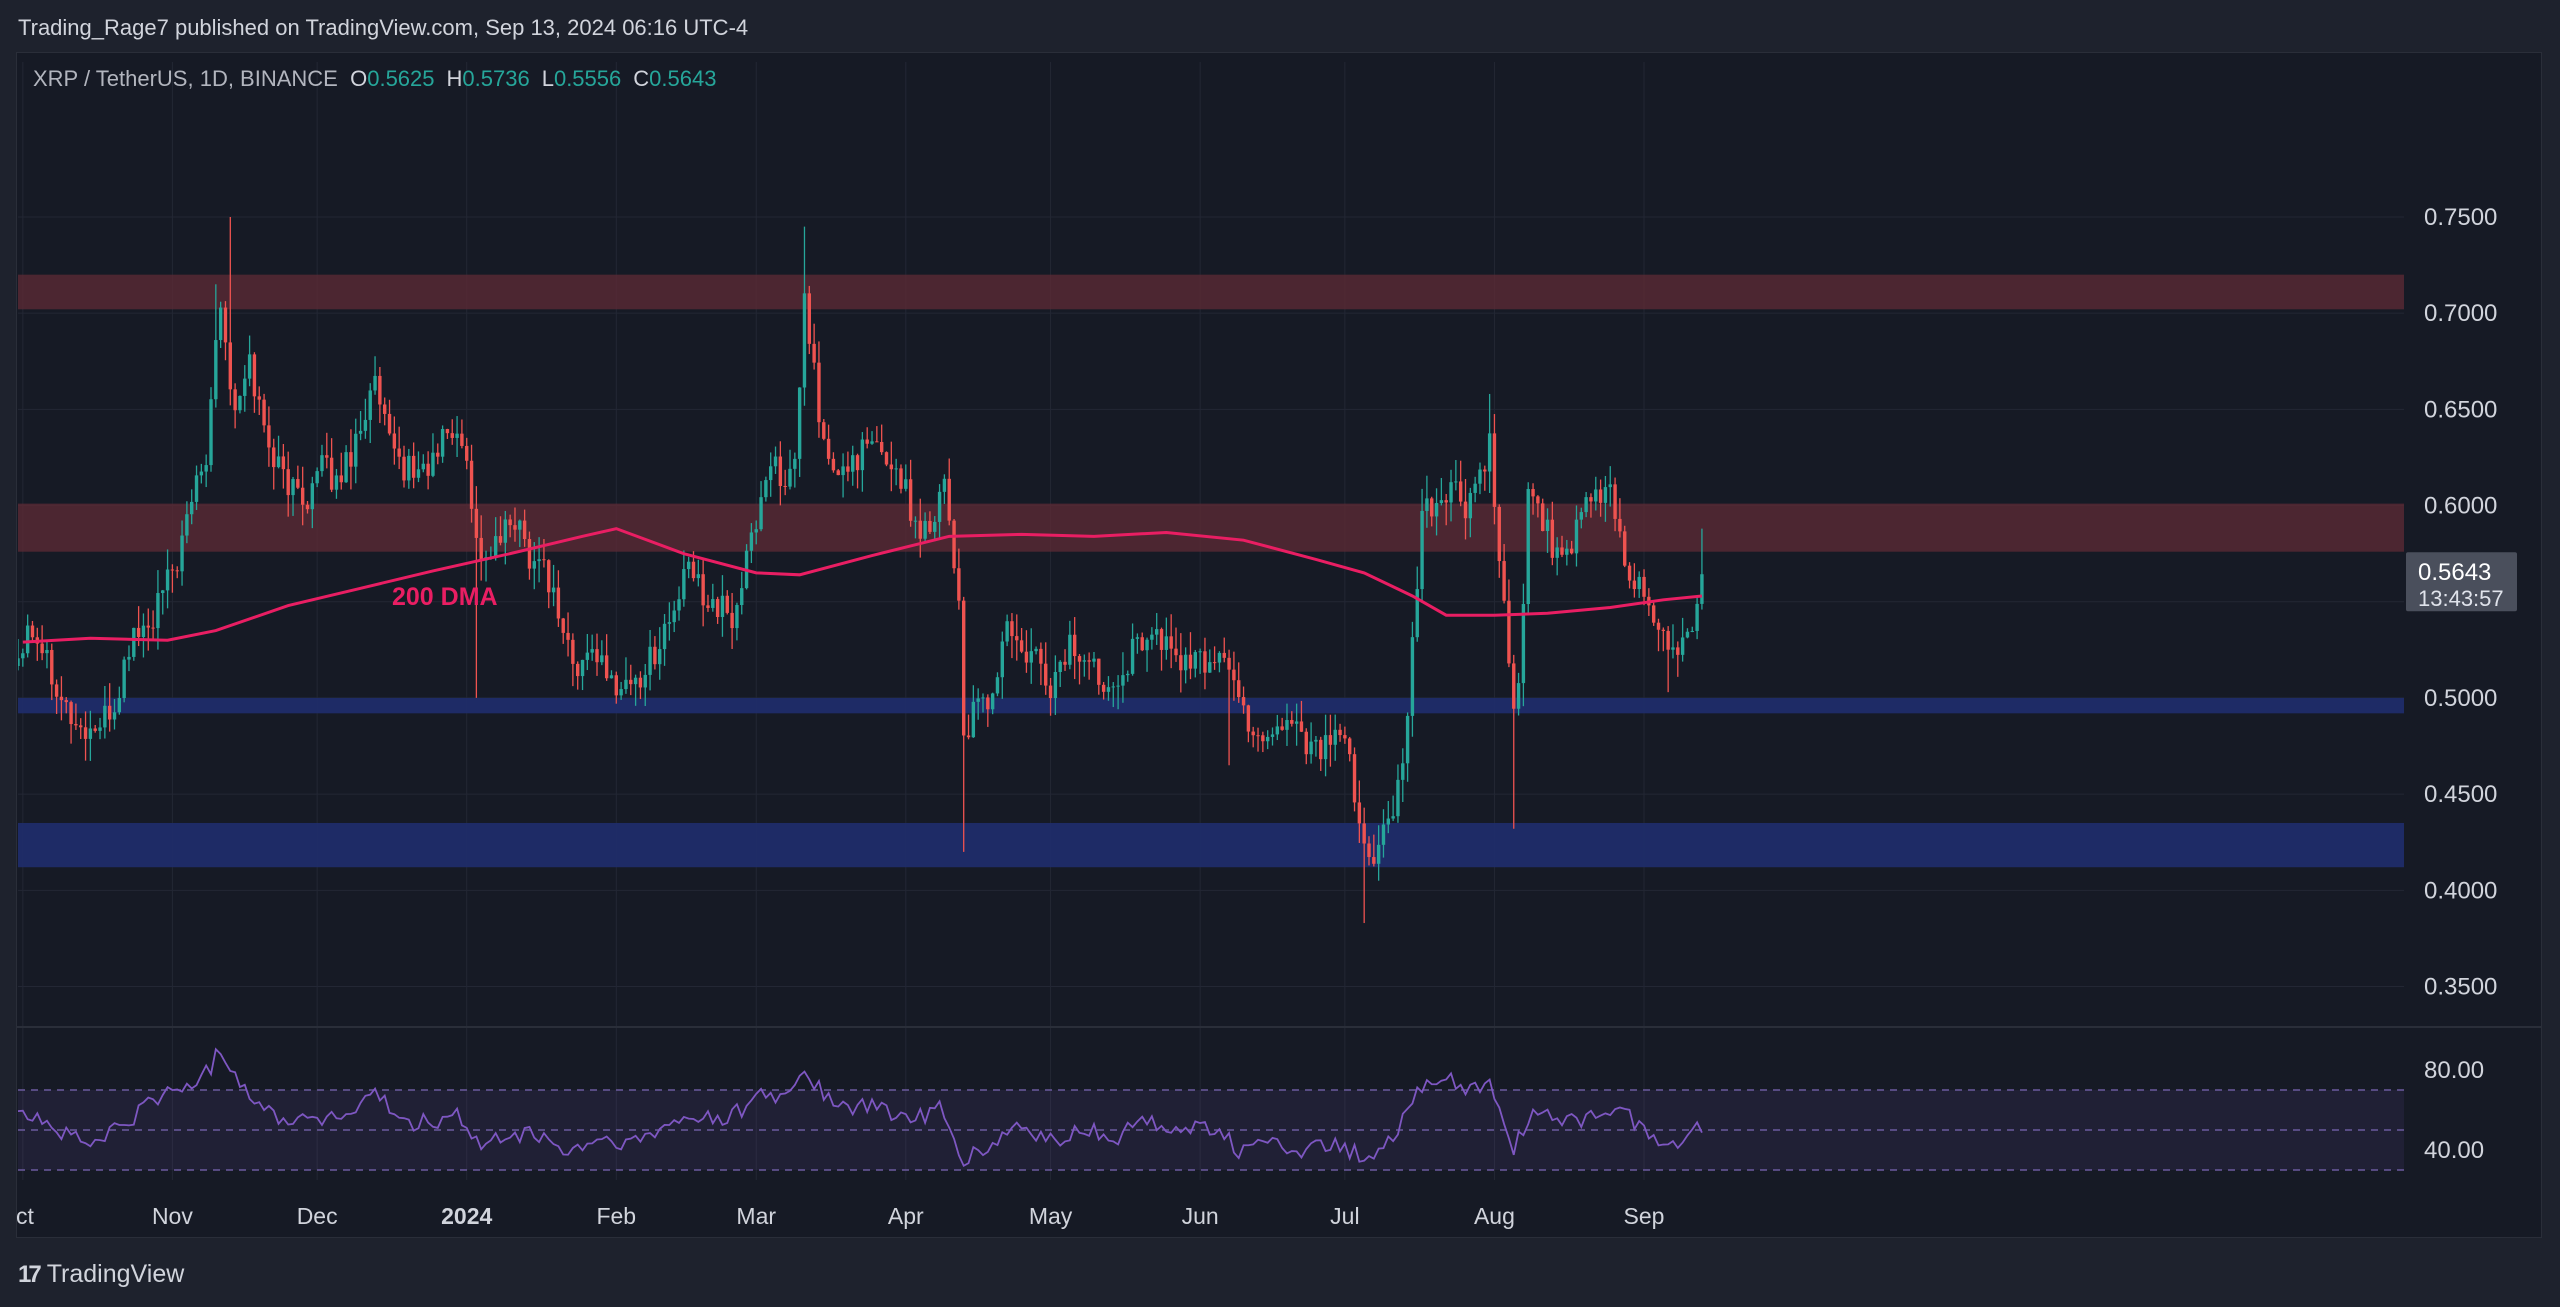  What do you see at coordinates (101, 1274) in the screenshot?
I see `tradingview-logo: 17 TradingView` at bounding box center [101, 1274].